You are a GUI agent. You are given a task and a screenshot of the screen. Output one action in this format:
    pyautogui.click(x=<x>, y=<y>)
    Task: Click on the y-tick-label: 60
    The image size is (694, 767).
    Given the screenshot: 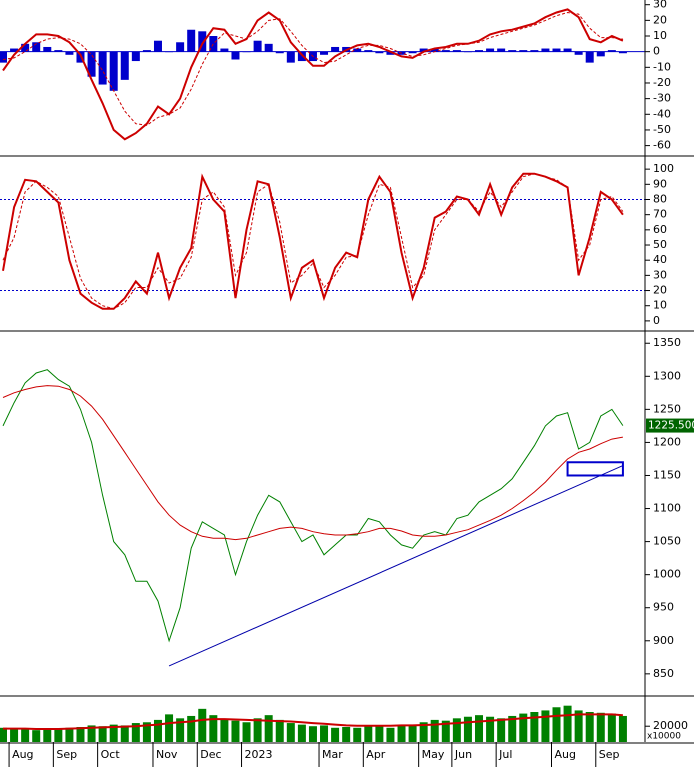 What is the action you would take?
    pyautogui.click(x=660, y=229)
    